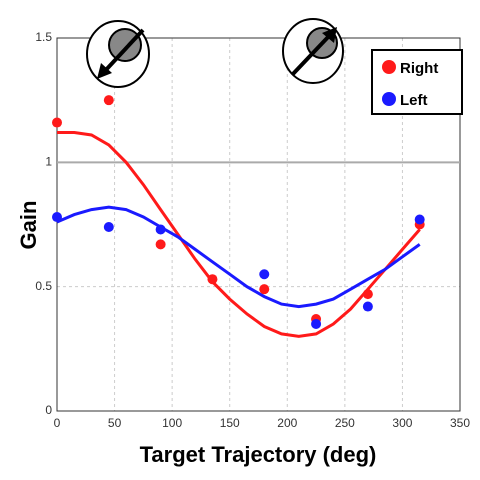 The image size is (480, 480). What do you see at coordinates (287, 423) in the screenshot?
I see `x-tick-label: 200` at bounding box center [287, 423].